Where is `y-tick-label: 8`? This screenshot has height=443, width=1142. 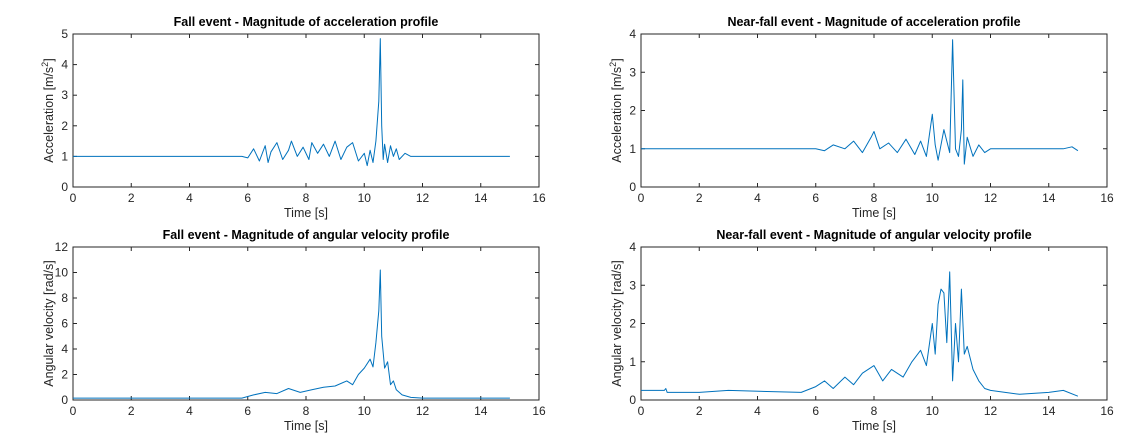
y-tick-label: 8 is located at coordinates (64, 298).